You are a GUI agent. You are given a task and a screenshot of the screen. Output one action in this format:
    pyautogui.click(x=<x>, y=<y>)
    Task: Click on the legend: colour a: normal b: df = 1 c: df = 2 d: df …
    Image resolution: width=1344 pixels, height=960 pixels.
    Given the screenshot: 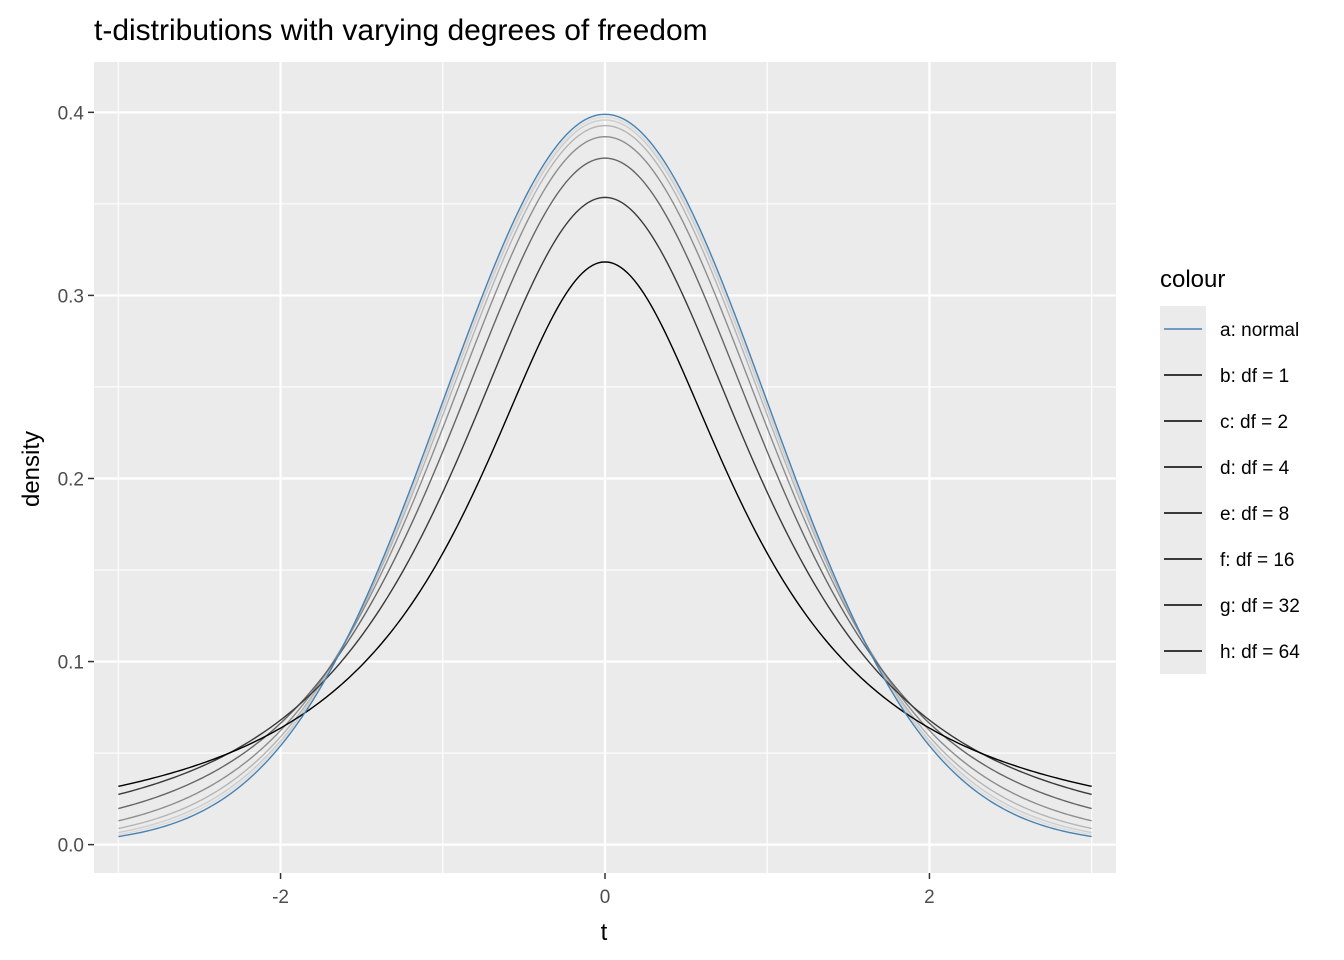 What is the action you would take?
    pyautogui.click(x=1230, y=470)
    